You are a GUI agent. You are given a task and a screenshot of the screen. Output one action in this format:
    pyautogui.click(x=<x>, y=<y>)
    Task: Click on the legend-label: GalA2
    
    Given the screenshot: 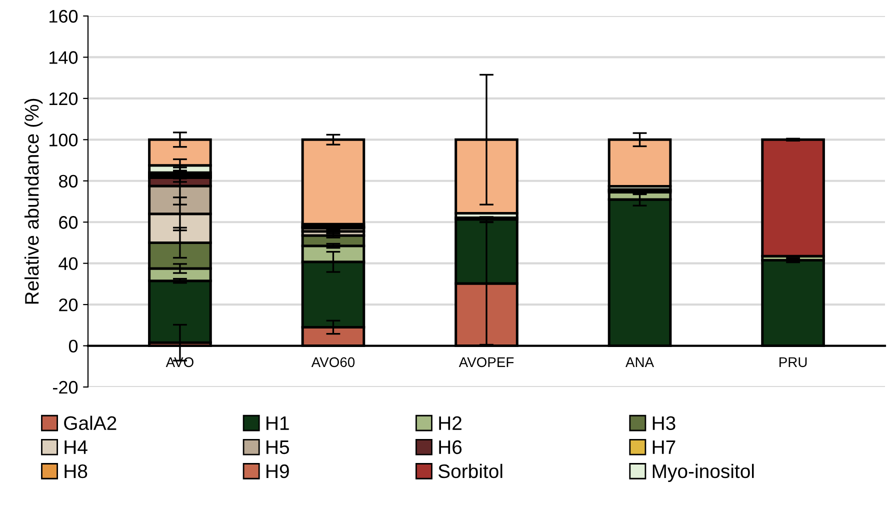 What is the action you would take?
    pyautogui.click(x=90, y=423)
    